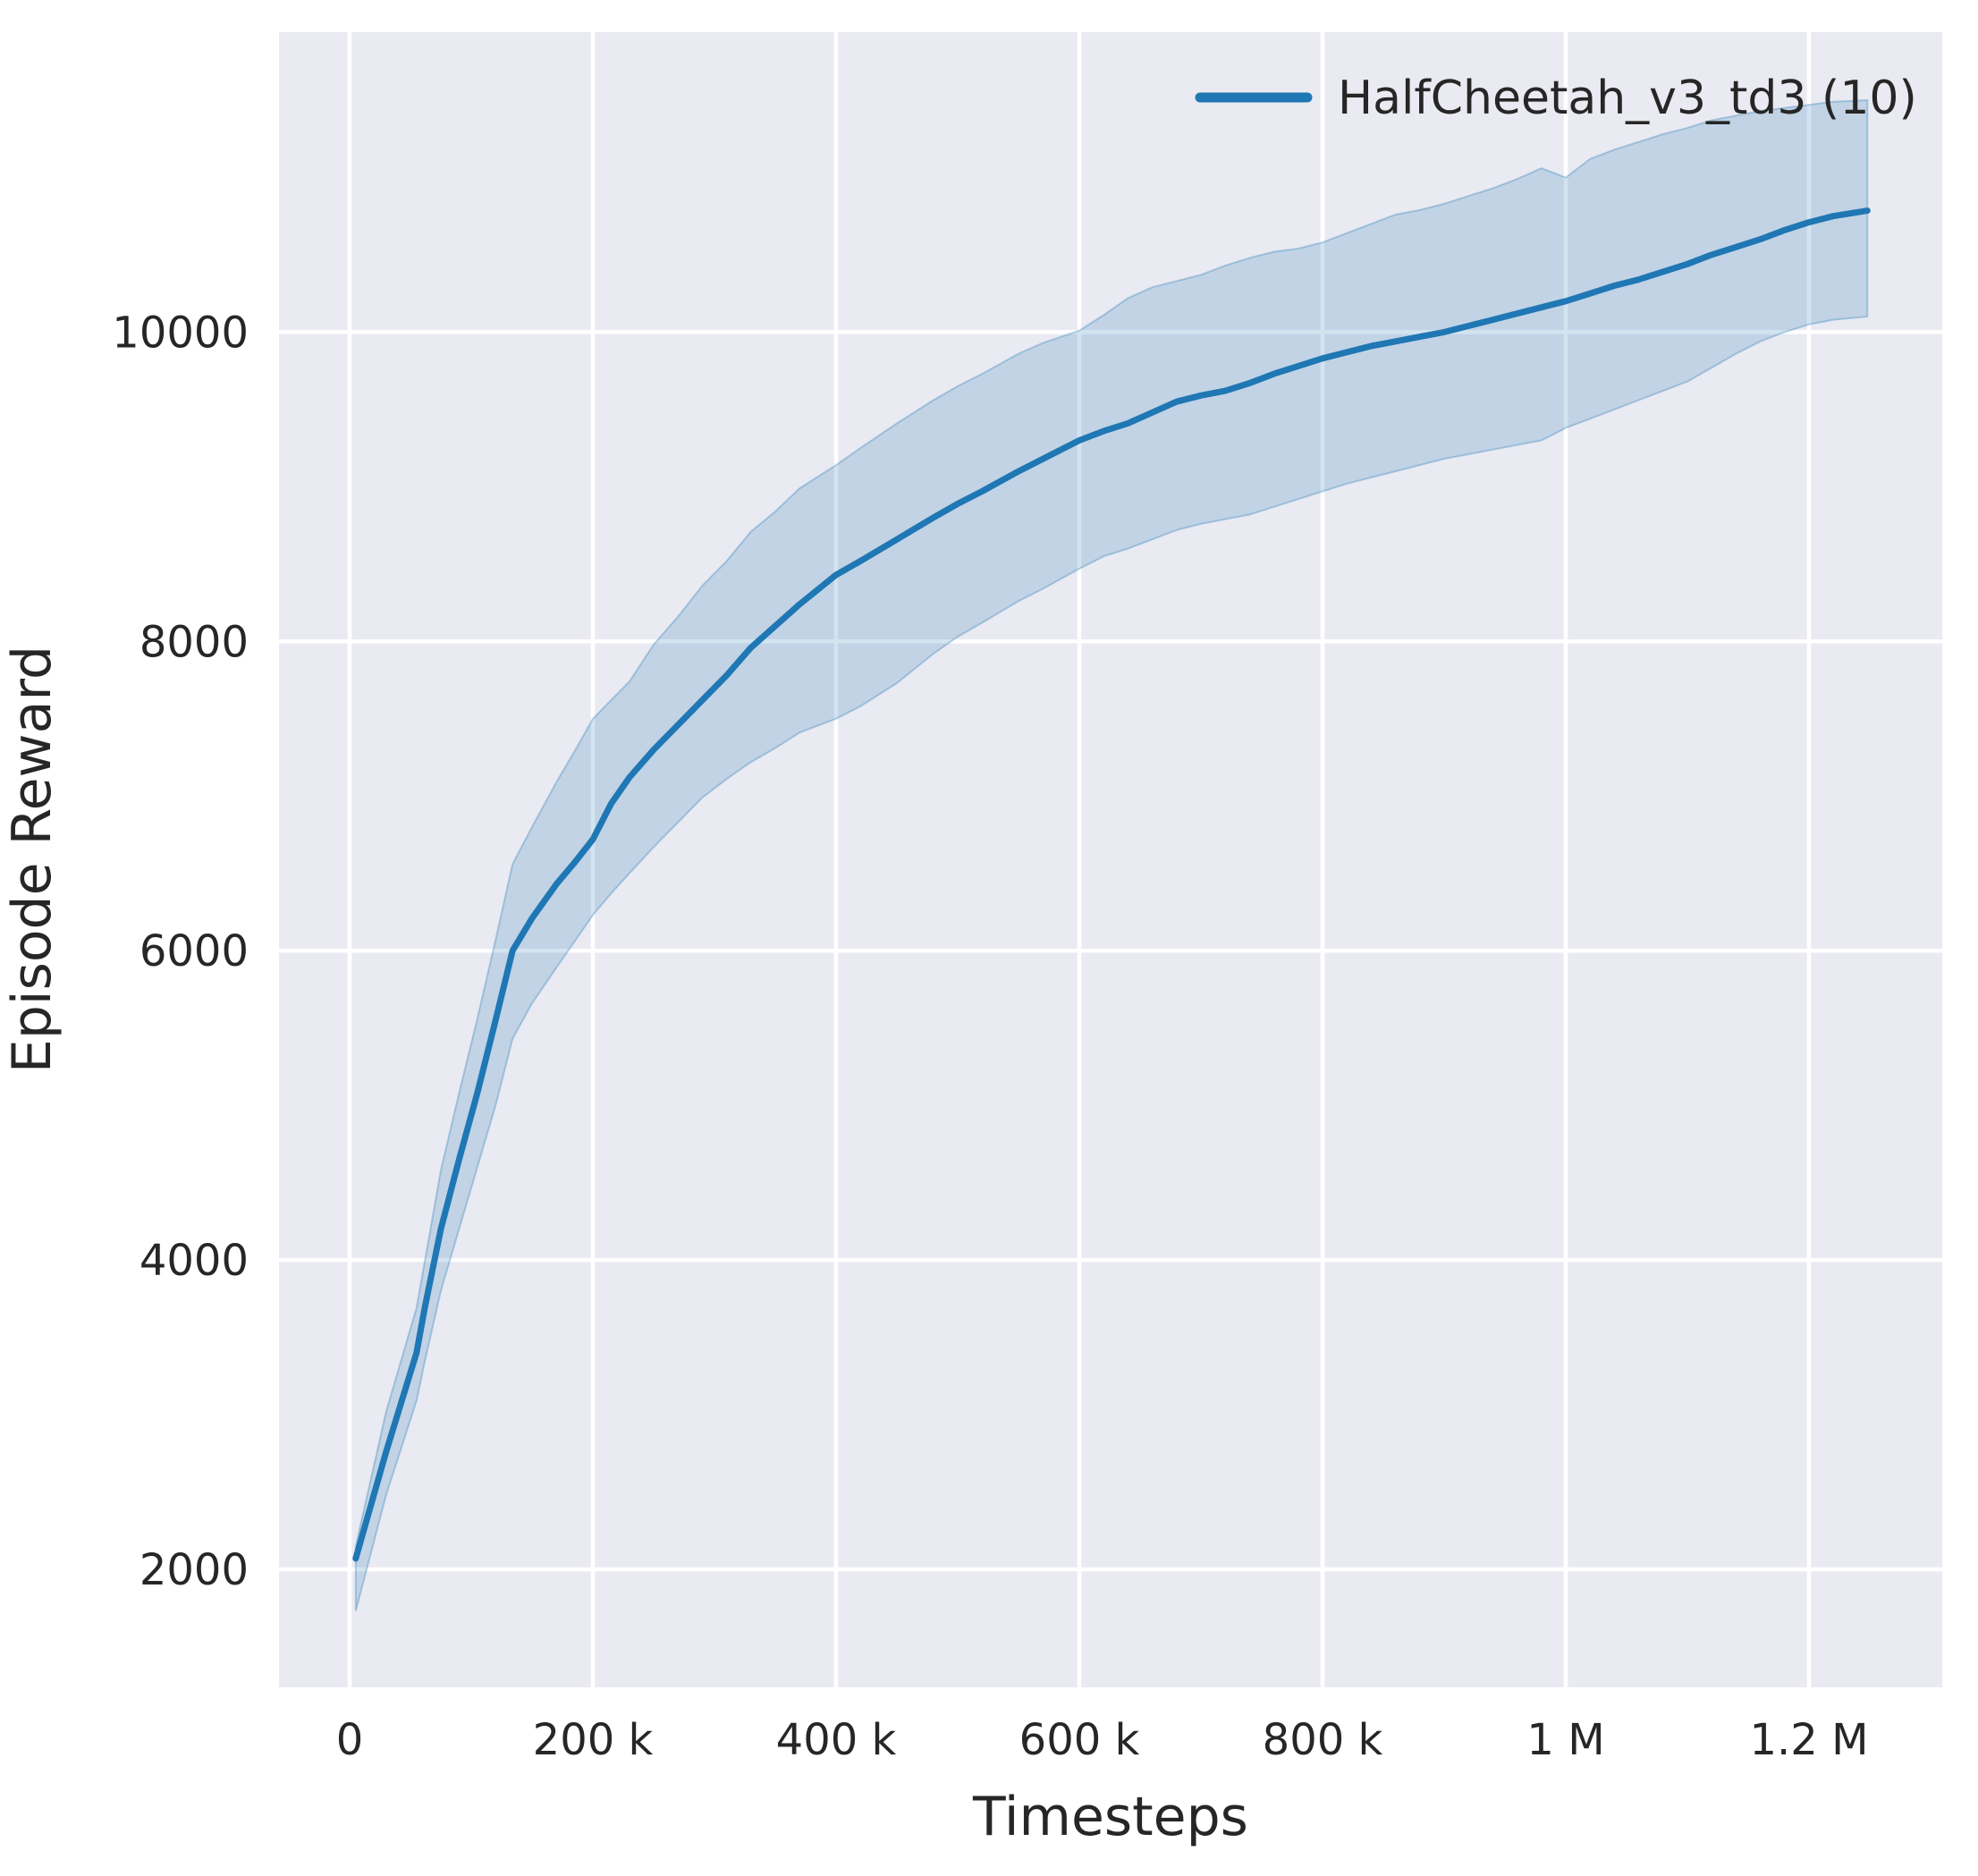 This screenshot has width=1978, height=1876. What do you see at coordinates (350, 1740) in the screenshot?
I see `x-tick-label: 0` at bounding box center [350, 1740].